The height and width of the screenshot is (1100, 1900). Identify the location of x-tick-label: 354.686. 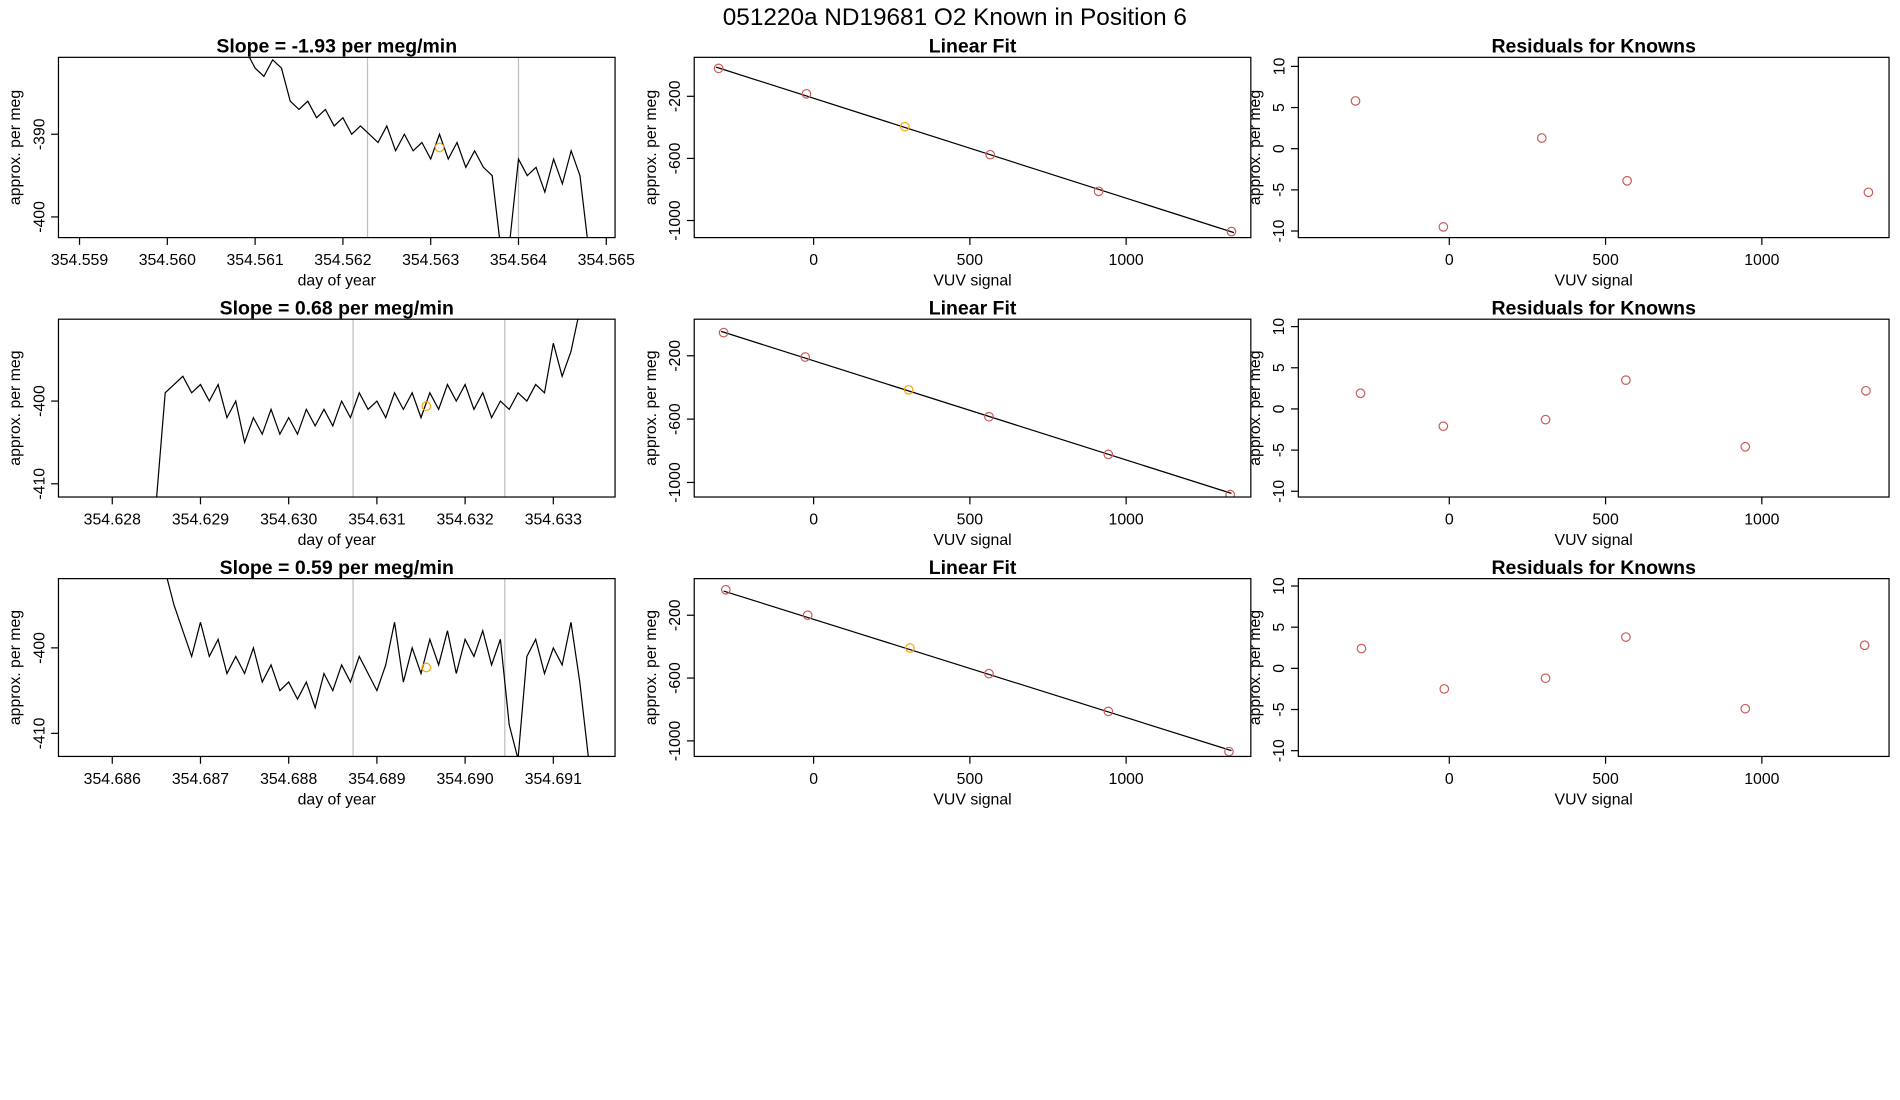
(112, 779).